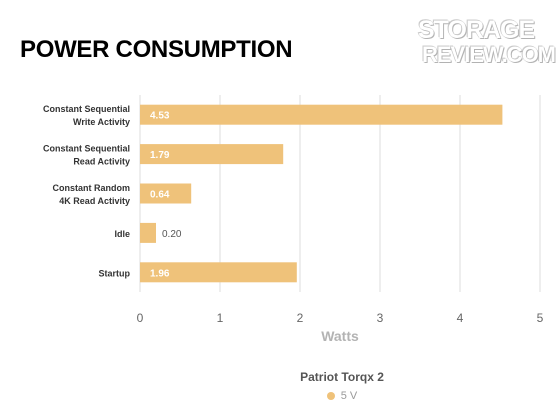  I want to click on logo-line-1: STORAGE, so click(476, 30).